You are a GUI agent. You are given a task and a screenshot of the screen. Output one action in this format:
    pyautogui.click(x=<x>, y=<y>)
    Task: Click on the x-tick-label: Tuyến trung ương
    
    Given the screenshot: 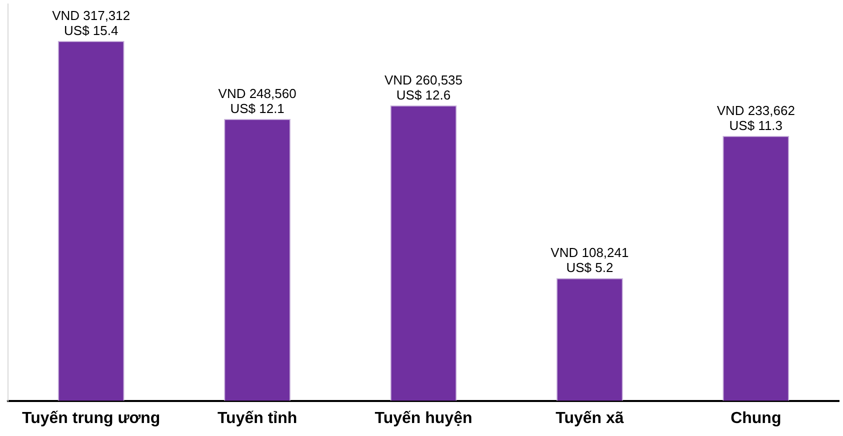 What is the action you would take?
    pyautogui.click(x=91, y=418)
    